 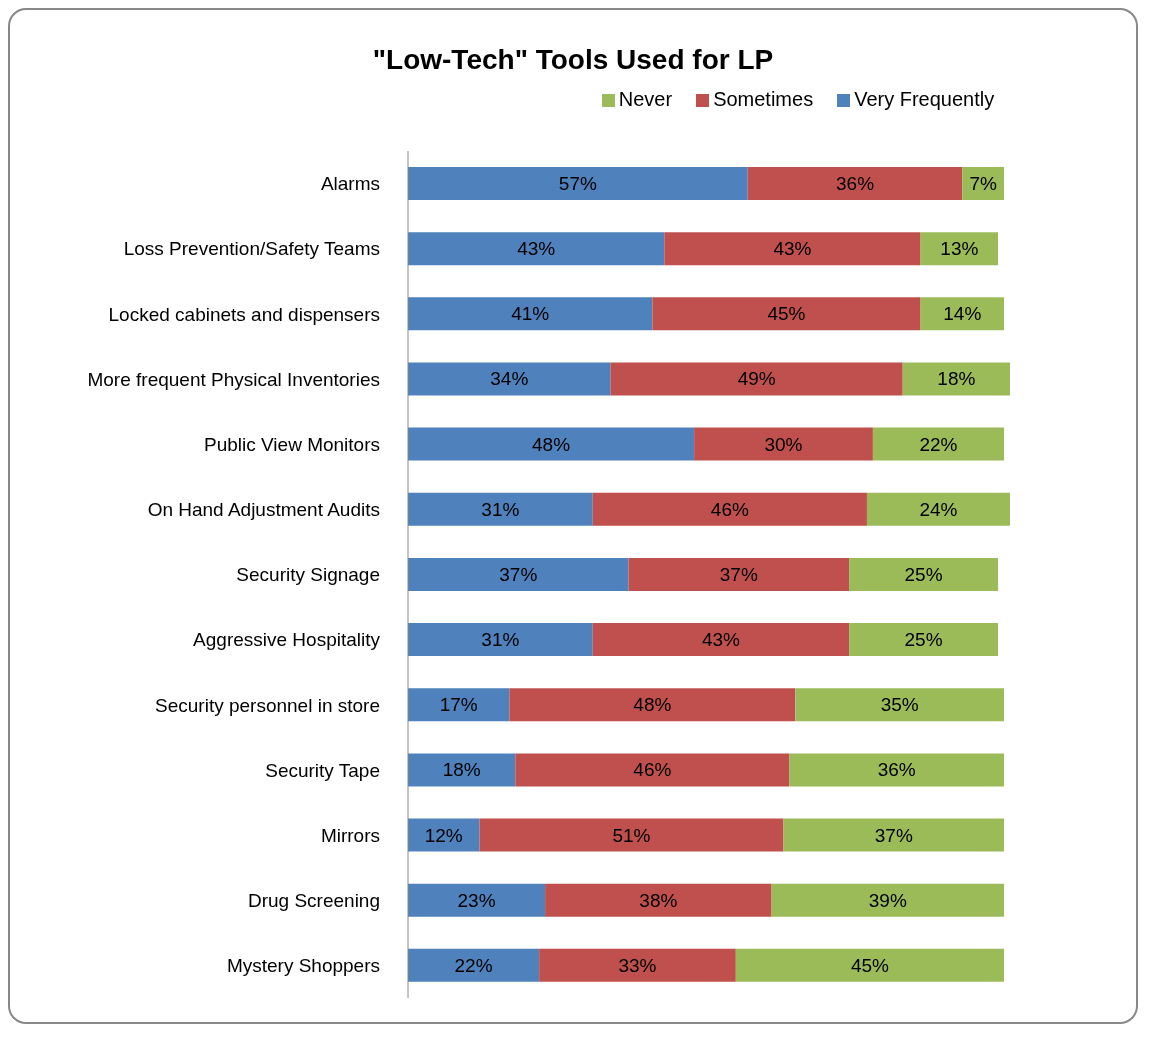 I want to click on y-tick-label: Aggressive Hospitality, so click(x=287, y=640).